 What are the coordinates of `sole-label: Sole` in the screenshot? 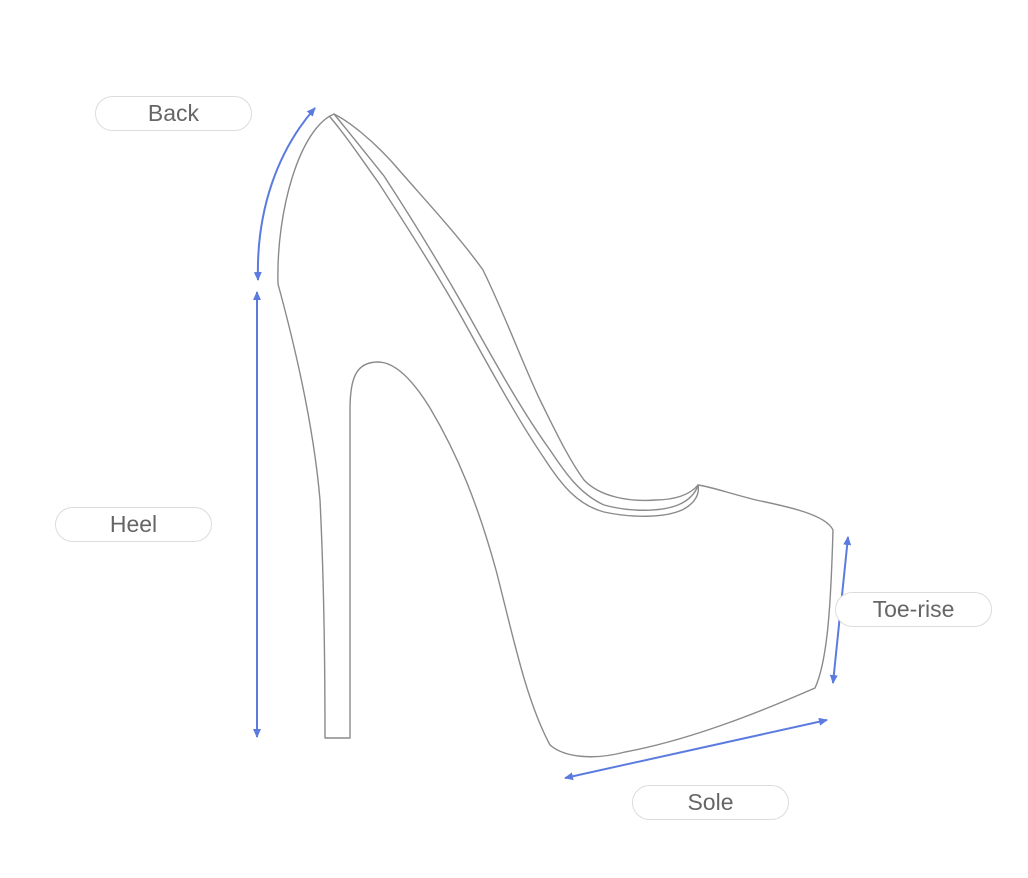 It's located at (710, 802).